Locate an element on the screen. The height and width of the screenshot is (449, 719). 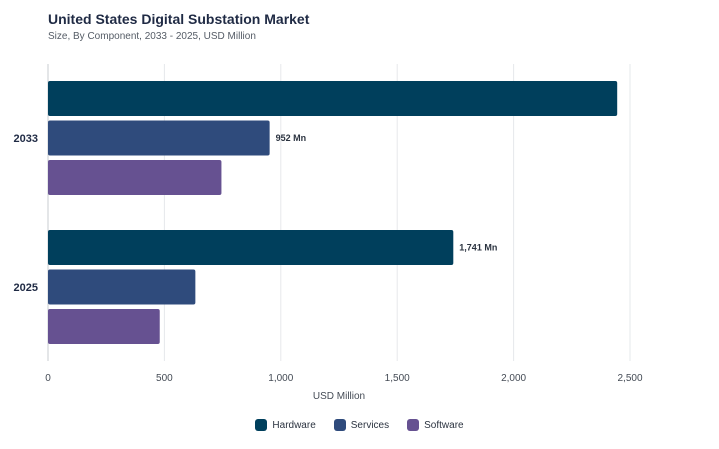
legend: Hardware Services Software is located at coordinates (359, 425).